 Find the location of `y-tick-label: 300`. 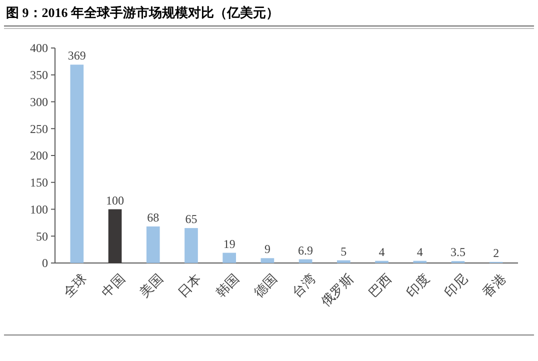

y-tick-label: 300 is located at coordinates (39, 101).